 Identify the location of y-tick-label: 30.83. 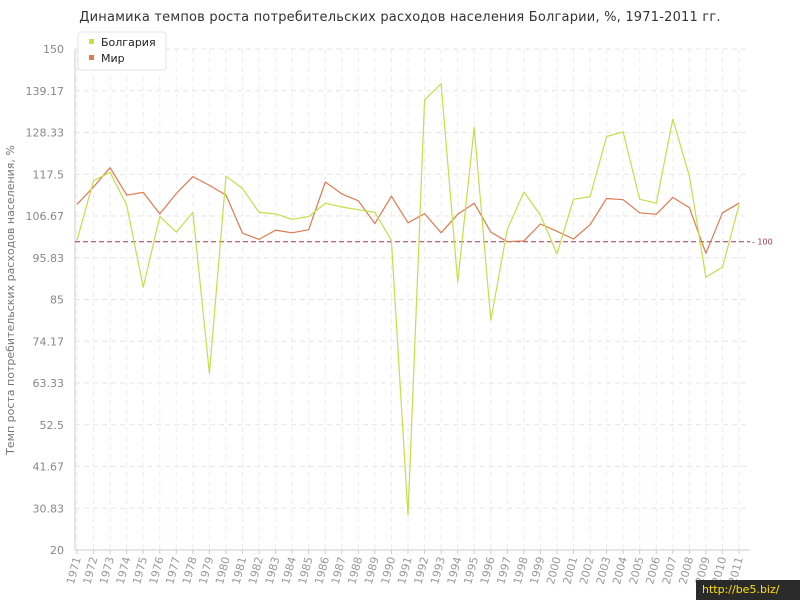
(49, 508).